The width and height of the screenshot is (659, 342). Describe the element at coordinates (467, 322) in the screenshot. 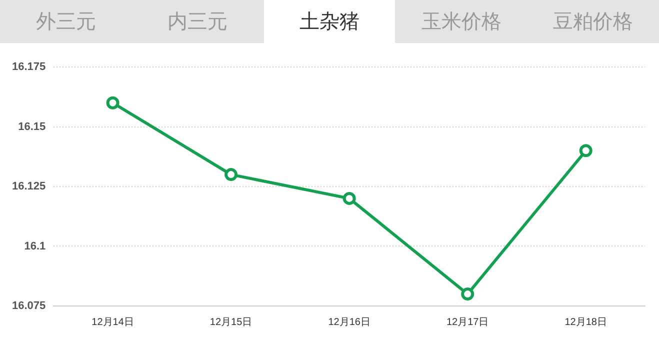

I see `x-tick-label: 12月17日` at that location.